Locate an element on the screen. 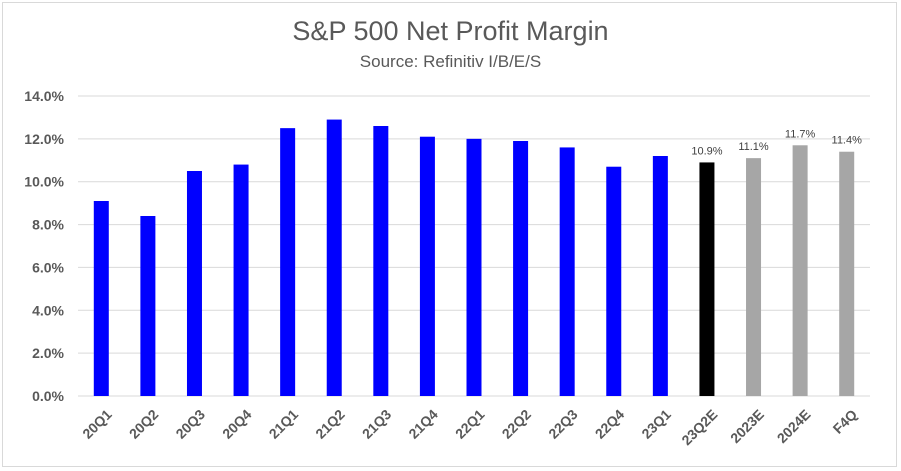  data-label-23q2e: 10.9% is located at coordinates (706, 151).